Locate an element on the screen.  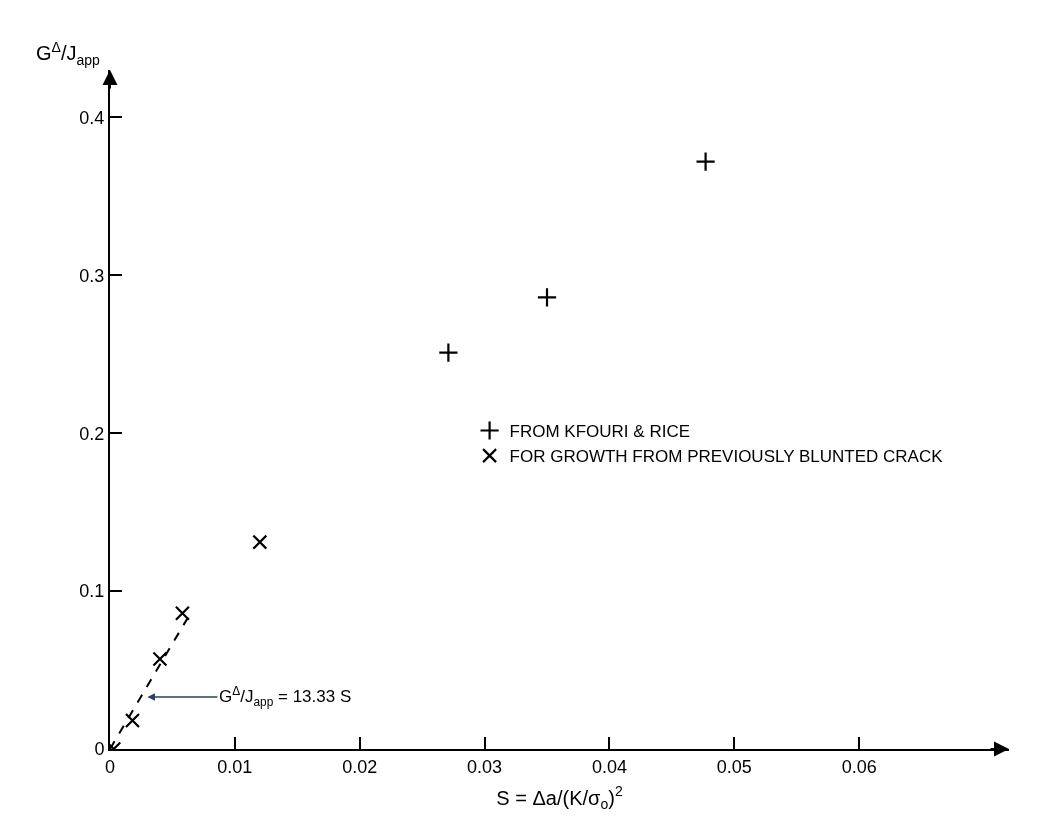
y-tick-label: 0.1 is located at coordinates (92, 591).